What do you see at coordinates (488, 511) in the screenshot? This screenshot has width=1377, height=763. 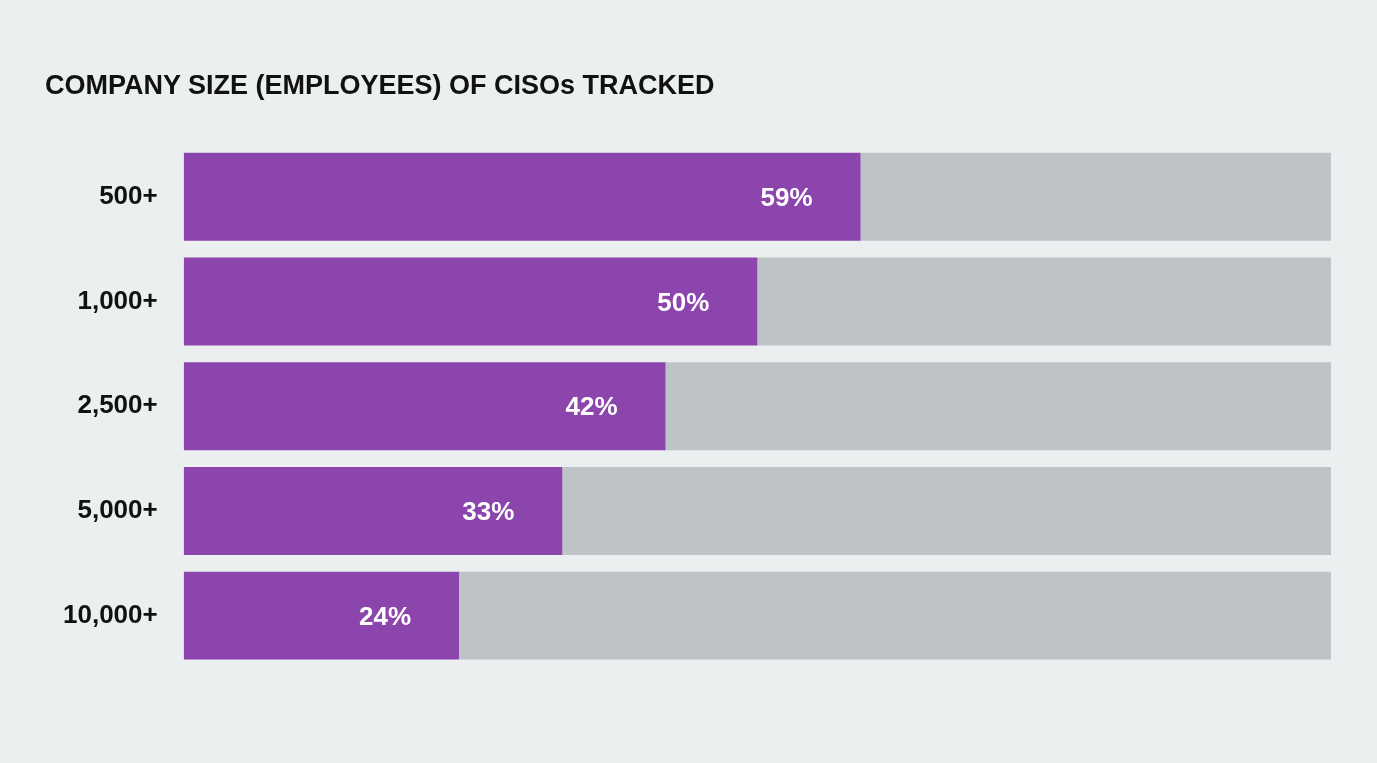 I see `data-label: 33%` at bounding box center [488, 511].